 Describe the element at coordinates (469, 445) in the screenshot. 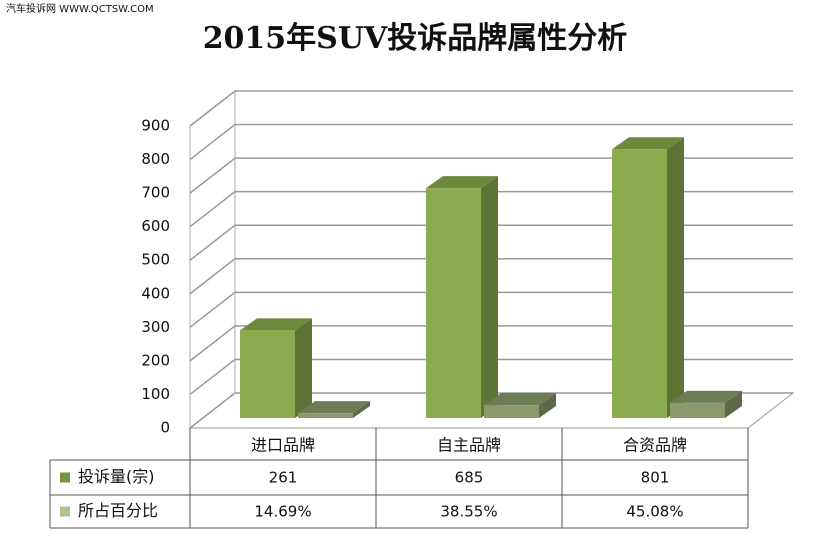

I see `x-tick-label: 自主品牌` at that location.